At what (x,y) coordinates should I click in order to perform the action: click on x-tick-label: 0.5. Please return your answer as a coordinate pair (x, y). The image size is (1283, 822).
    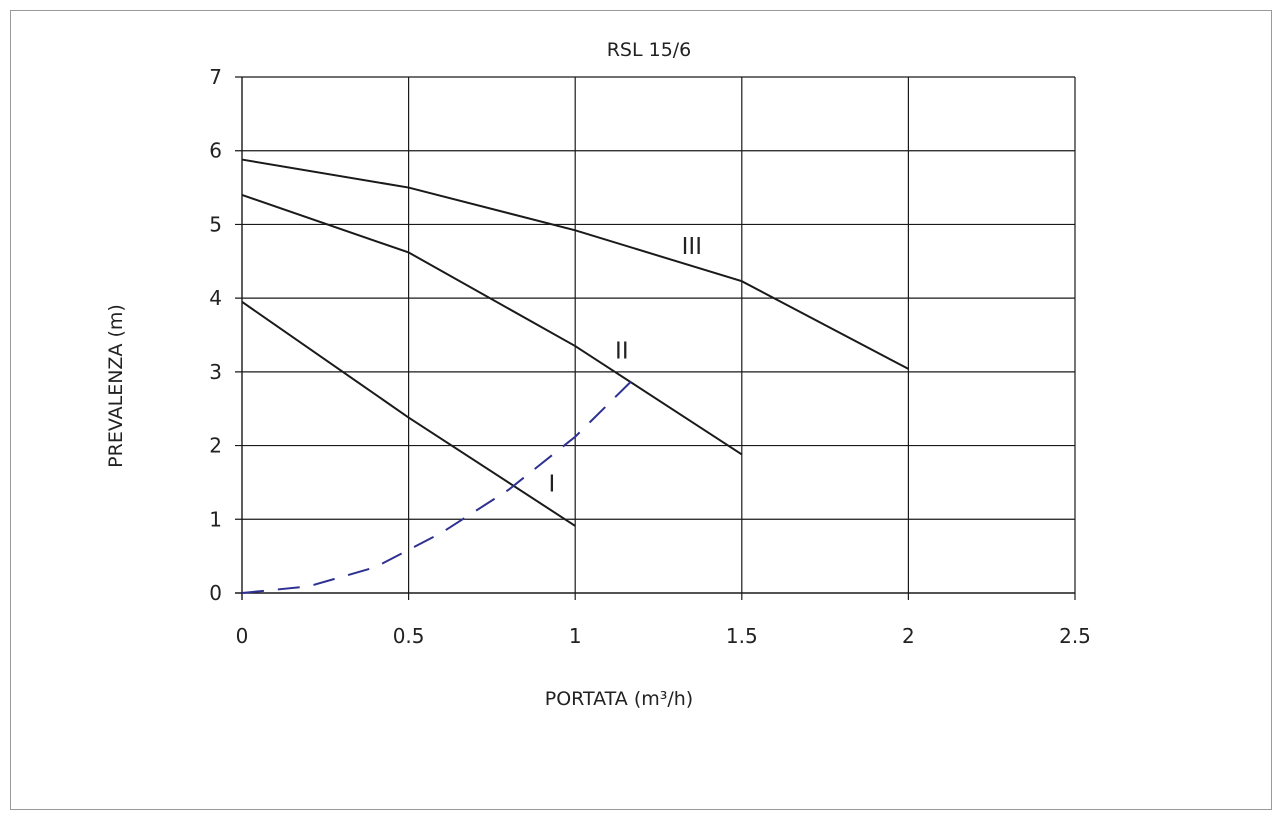
    Looking at the image, I should click on (409, 636).